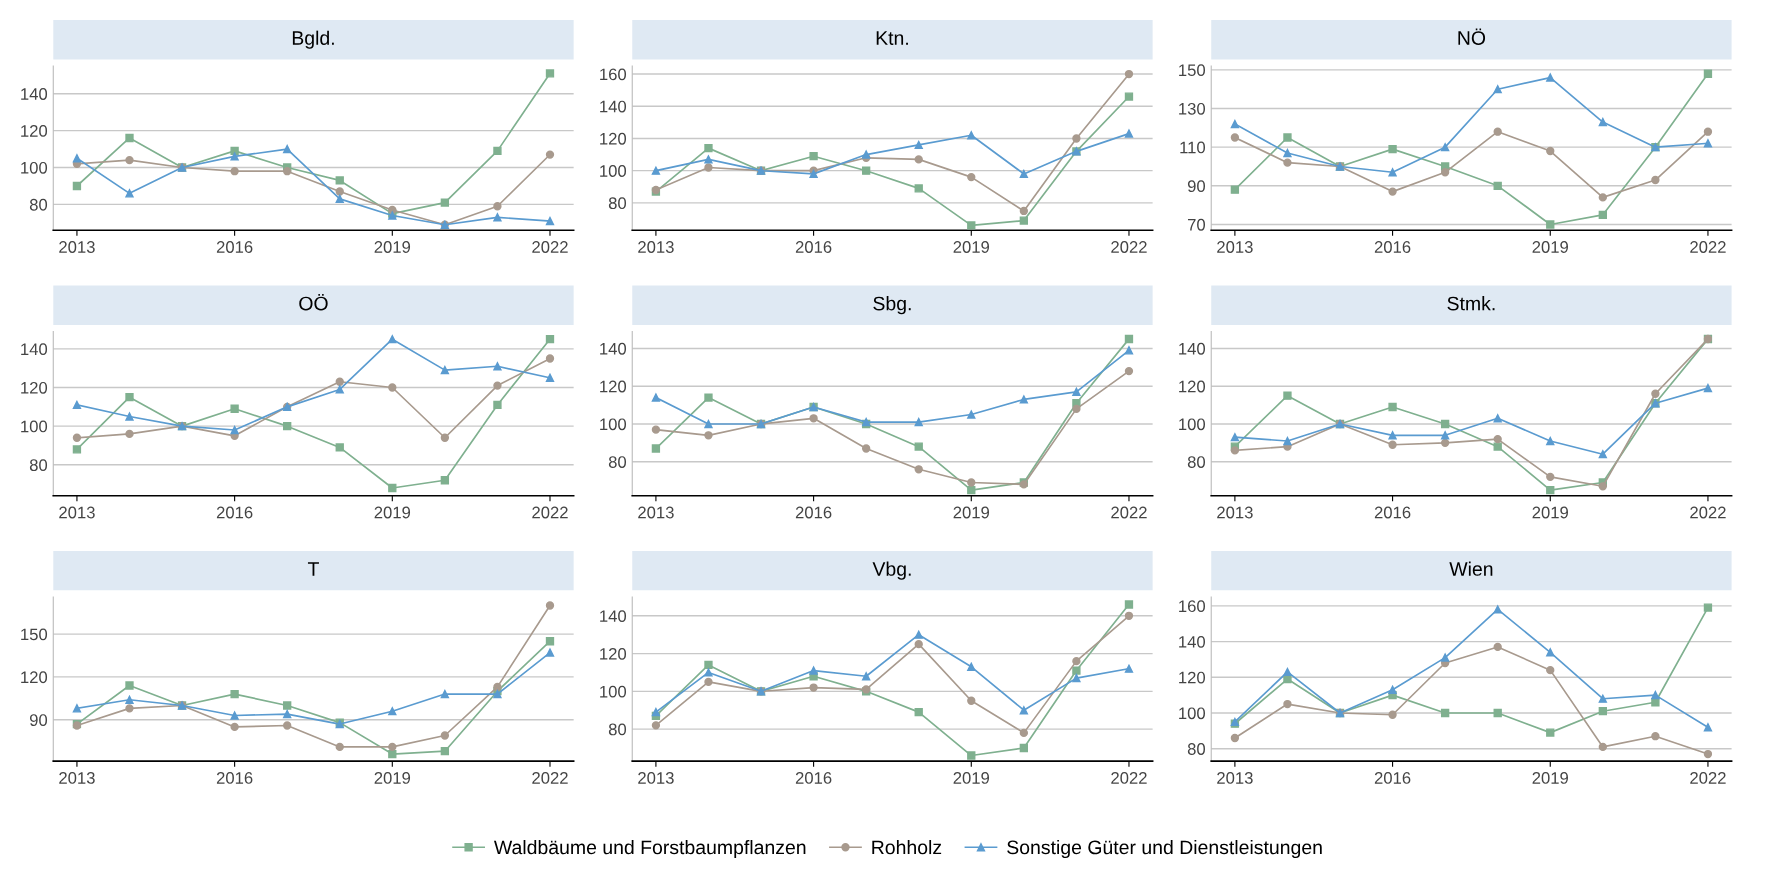 The width and height of the screenshot is (1776, 880). Describe the element at coordinates (1193, 147) in the screenshot. I see `y-tick-label: 110` at that location.